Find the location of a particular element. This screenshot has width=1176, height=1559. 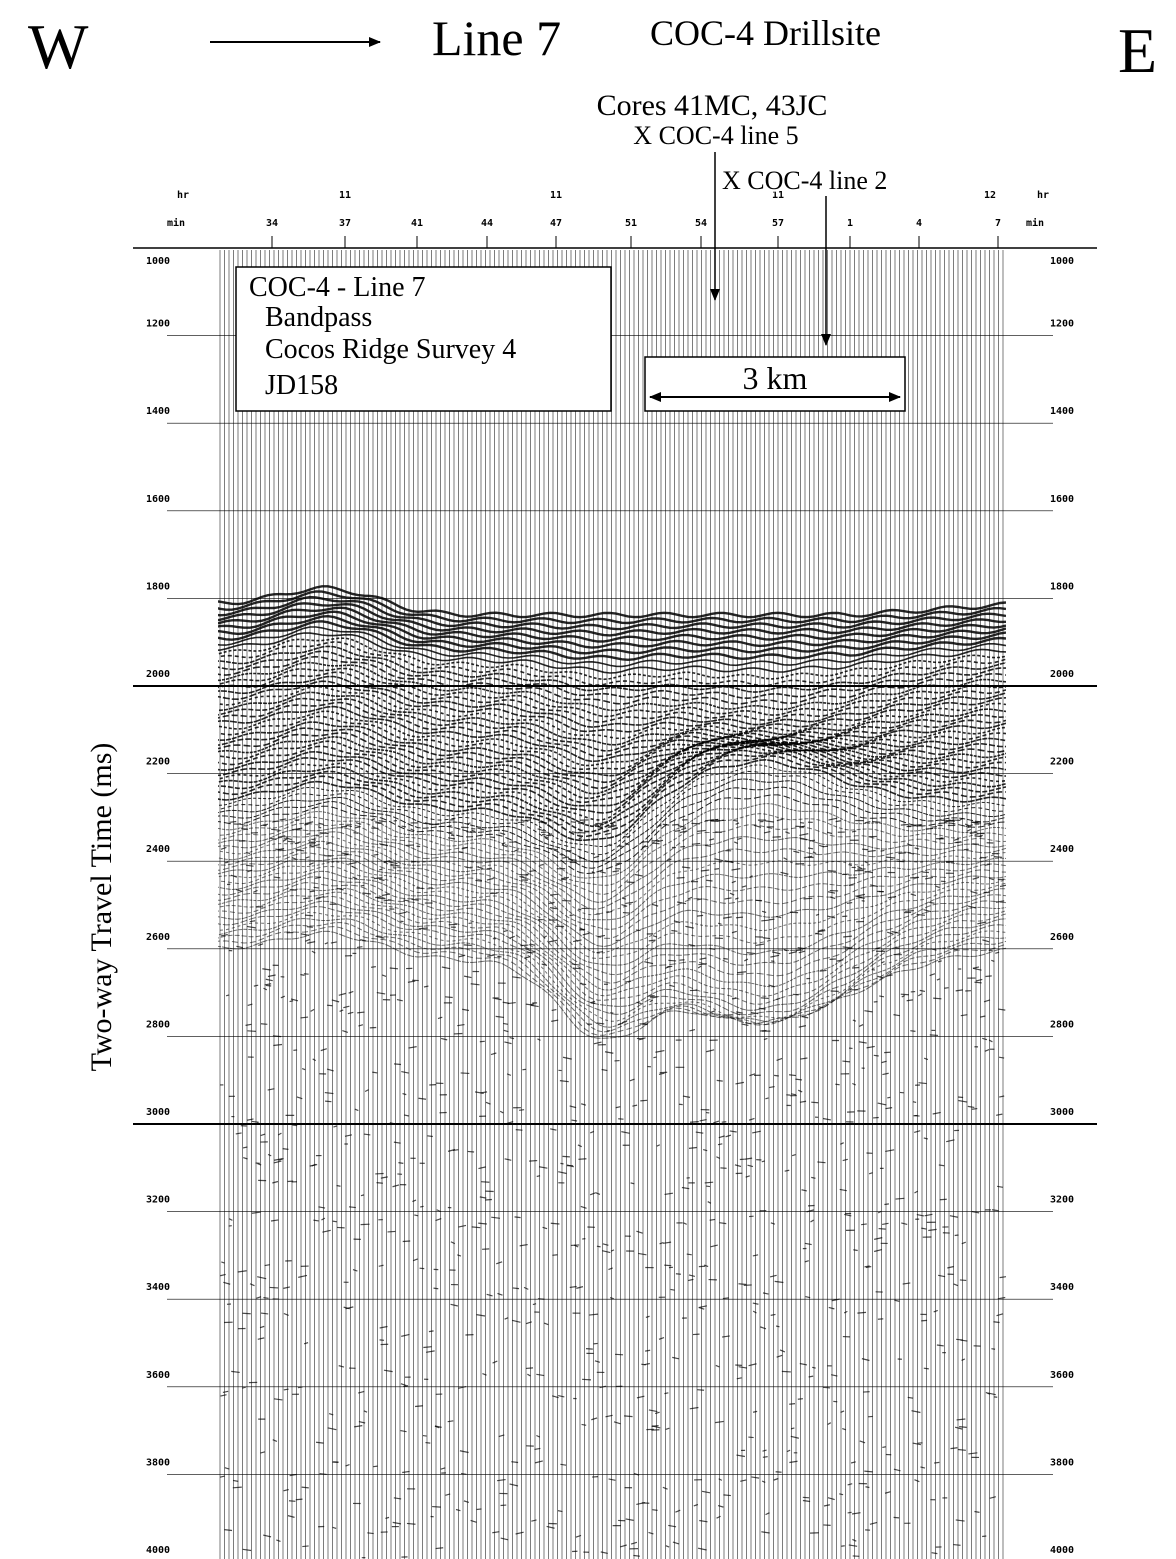

crossing-label: X COC-4 line 5 is located at coordinates (715, 135).